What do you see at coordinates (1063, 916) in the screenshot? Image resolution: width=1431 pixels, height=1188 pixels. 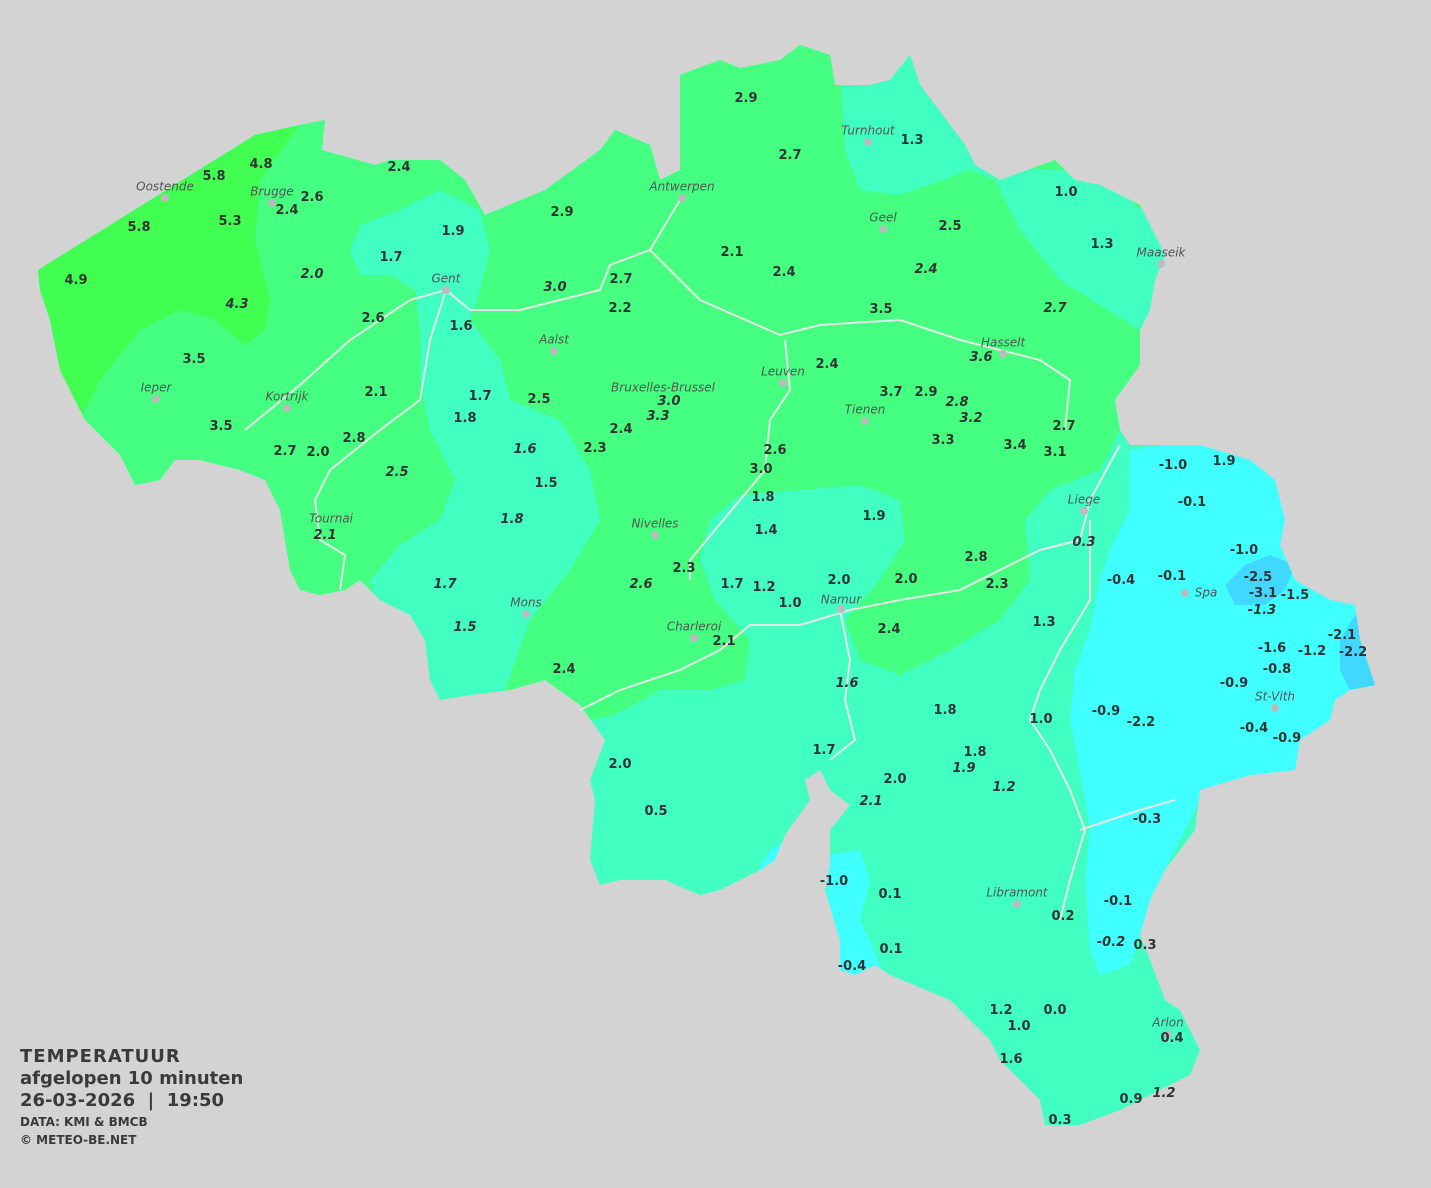 I see `station-temperature: 0.2` at bounding box center [1063, 916].